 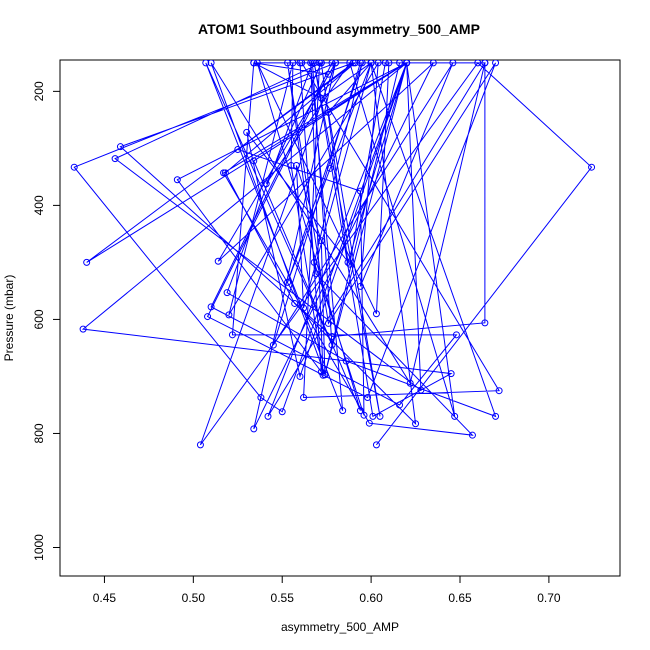 What do you see at coordinates (39, 91) in the screenshot?
I see `y-tick-label: 200` at bounding box center [39, 91].